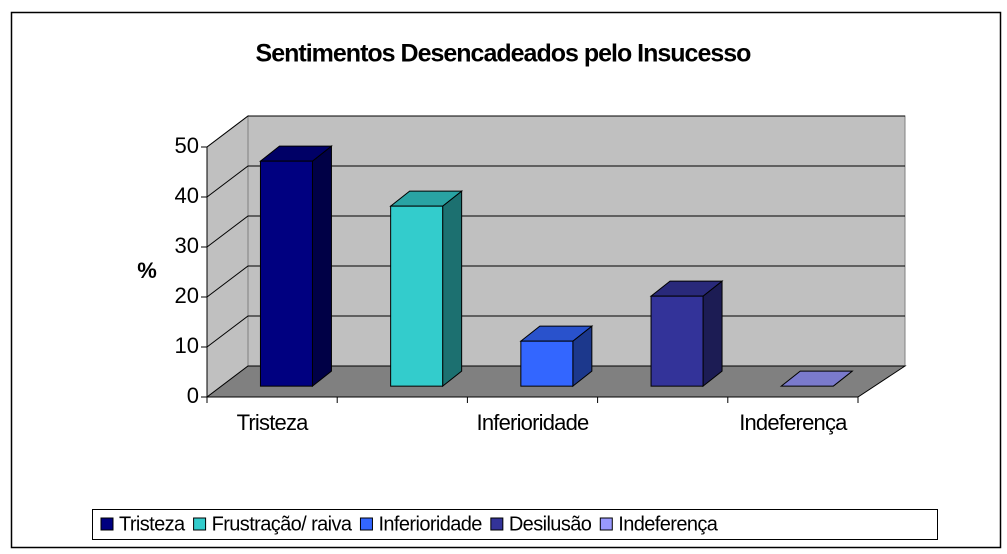 The height and width of the screenshot is (554, 1007). I want to click on y-tick-label: 20, so click(187, 295).